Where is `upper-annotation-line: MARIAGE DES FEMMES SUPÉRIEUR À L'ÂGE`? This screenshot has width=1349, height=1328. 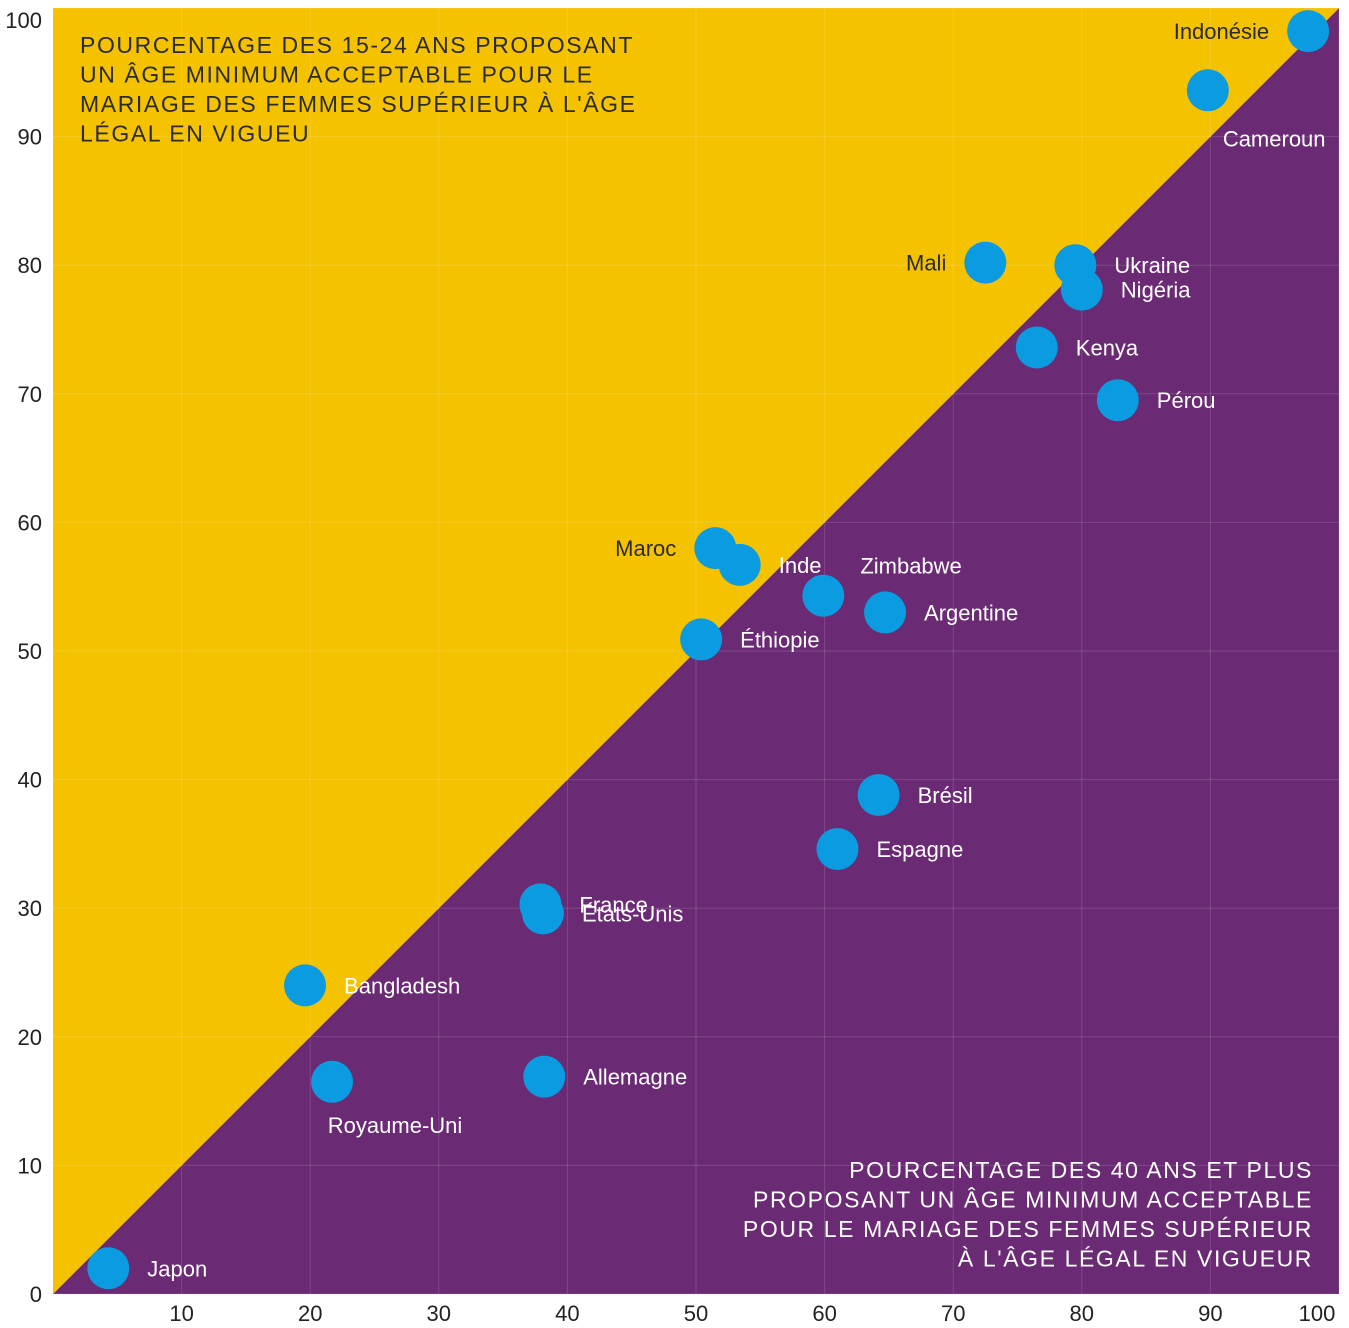
upper-annotation-line: MARIAGE DES FEMMES SUPÉRIEUR À L'ÂGE is located at coordinates (358, 104).